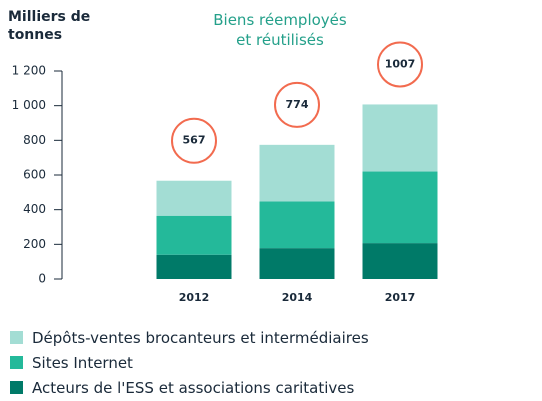 The width and height of the screenshot is (542, 401). I want to click on y-tick-label: 1 000, so click(29, 105).